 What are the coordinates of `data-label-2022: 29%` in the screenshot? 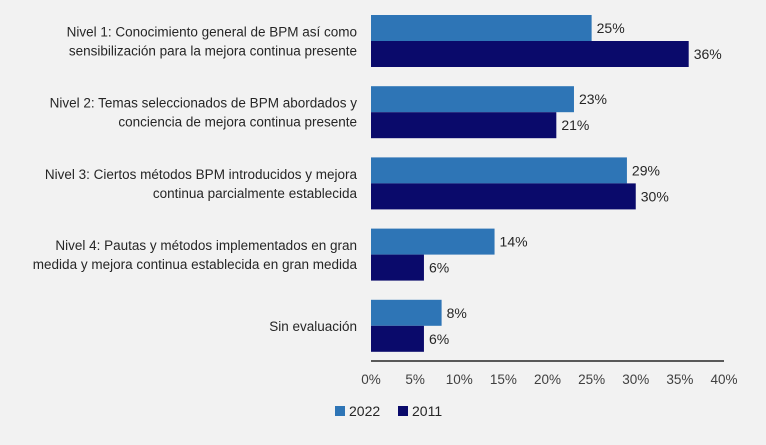 It's located at (646, 170).